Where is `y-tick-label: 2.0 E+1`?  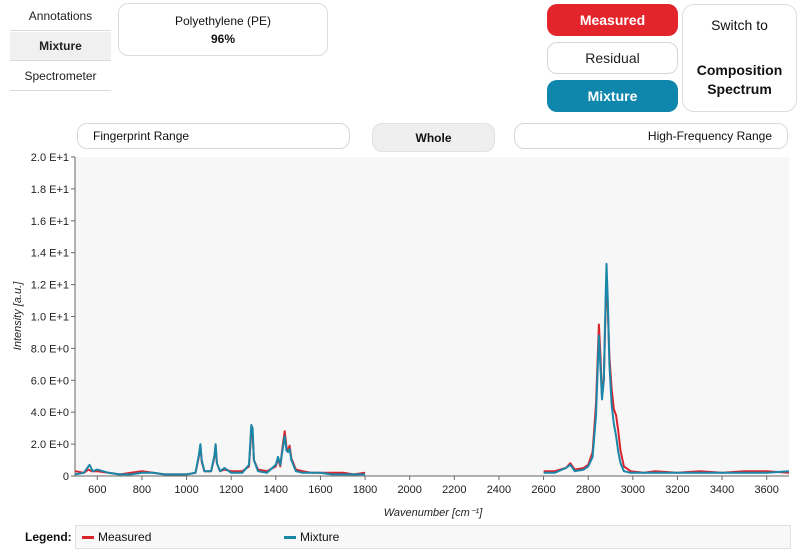
y-tick-label: 2.0 E+1 is located at coordinates (50, 158).